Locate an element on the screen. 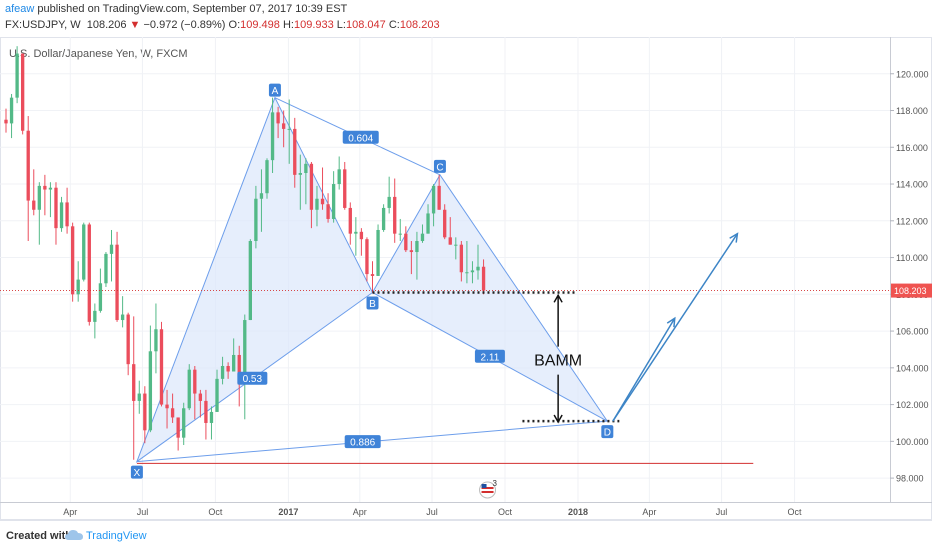  tradingview-brand: TradingView is located at coordinates (116, 536).